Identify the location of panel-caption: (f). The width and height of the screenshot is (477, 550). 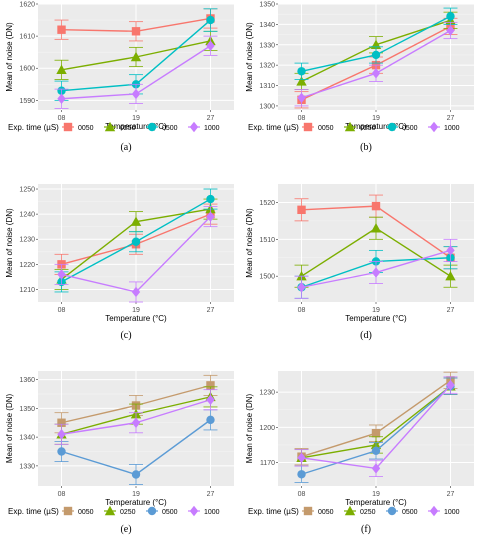
(366, 529).